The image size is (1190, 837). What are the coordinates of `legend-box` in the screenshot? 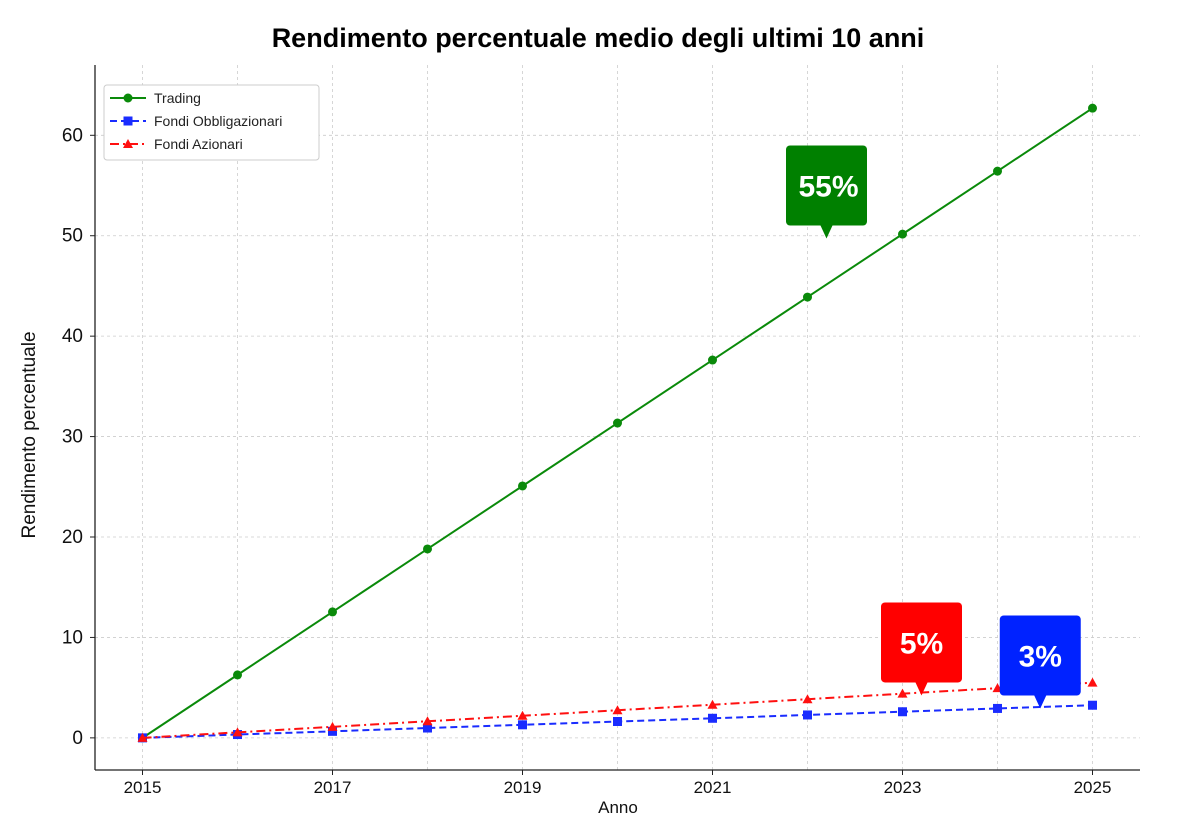 It's located at (211, 122).